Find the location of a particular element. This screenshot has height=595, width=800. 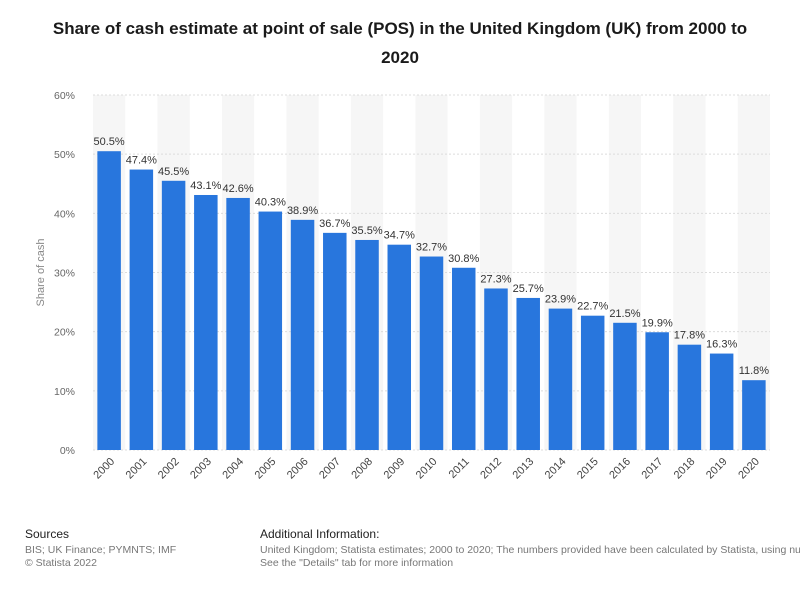

x-tick-label: 2011 is located at coordinates (459, 468).